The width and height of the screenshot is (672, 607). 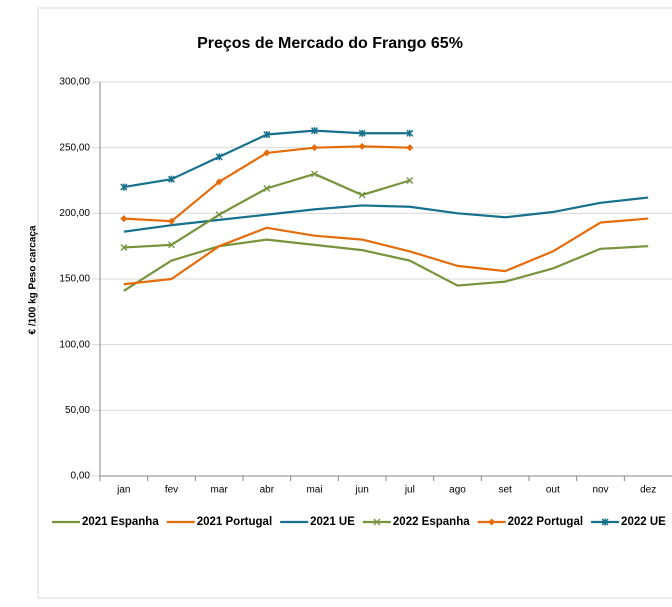 I want to click on chart-title: Preços de Mercado do Frango 65%, so click(x=330, y=43).